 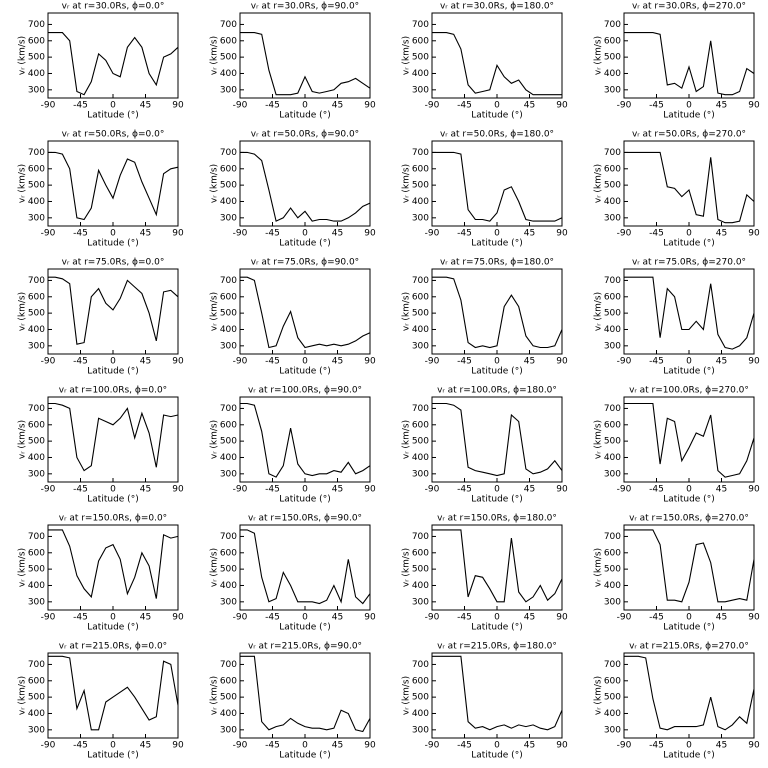 What do you see at coordinates (113, 263) in the screenshot?
I see `chart-title: vᵣ at r=75.0Rs, ϕ=0.0°` at bounding box center [113, 263].